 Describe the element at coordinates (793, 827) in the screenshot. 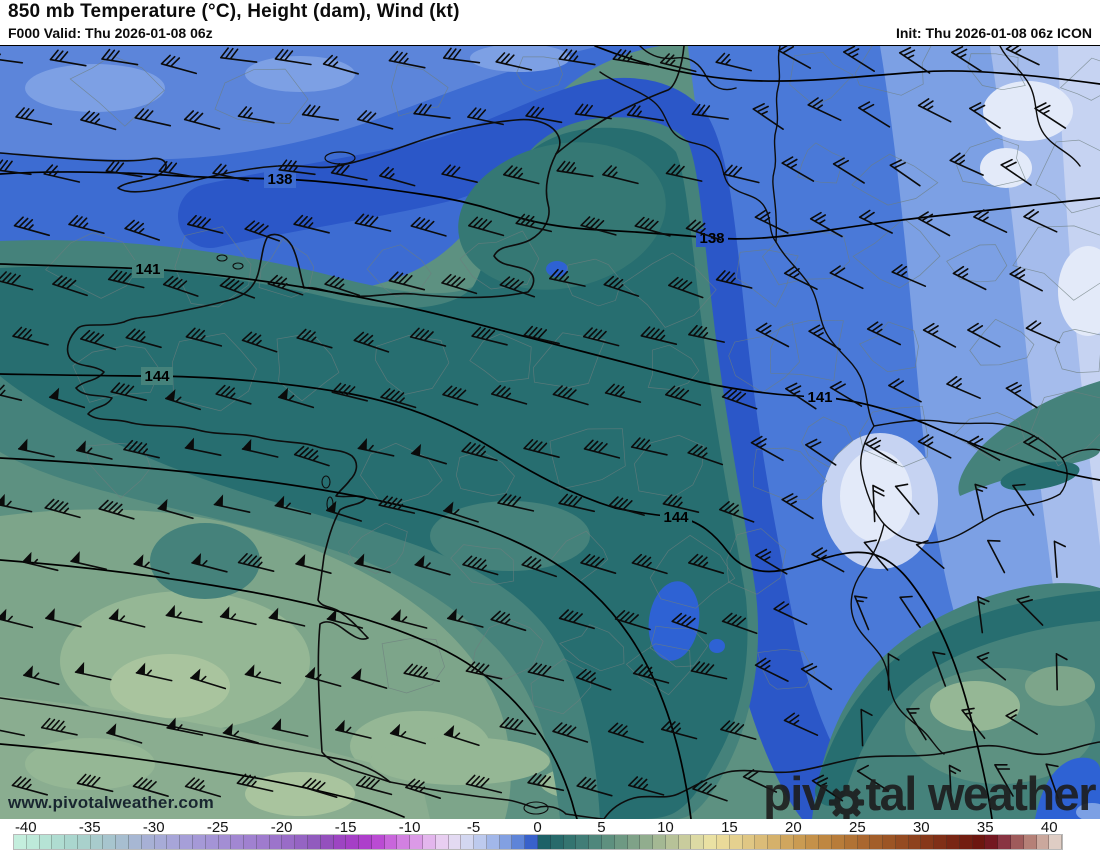

I see `colorbar-tick-label: 20` at that location.